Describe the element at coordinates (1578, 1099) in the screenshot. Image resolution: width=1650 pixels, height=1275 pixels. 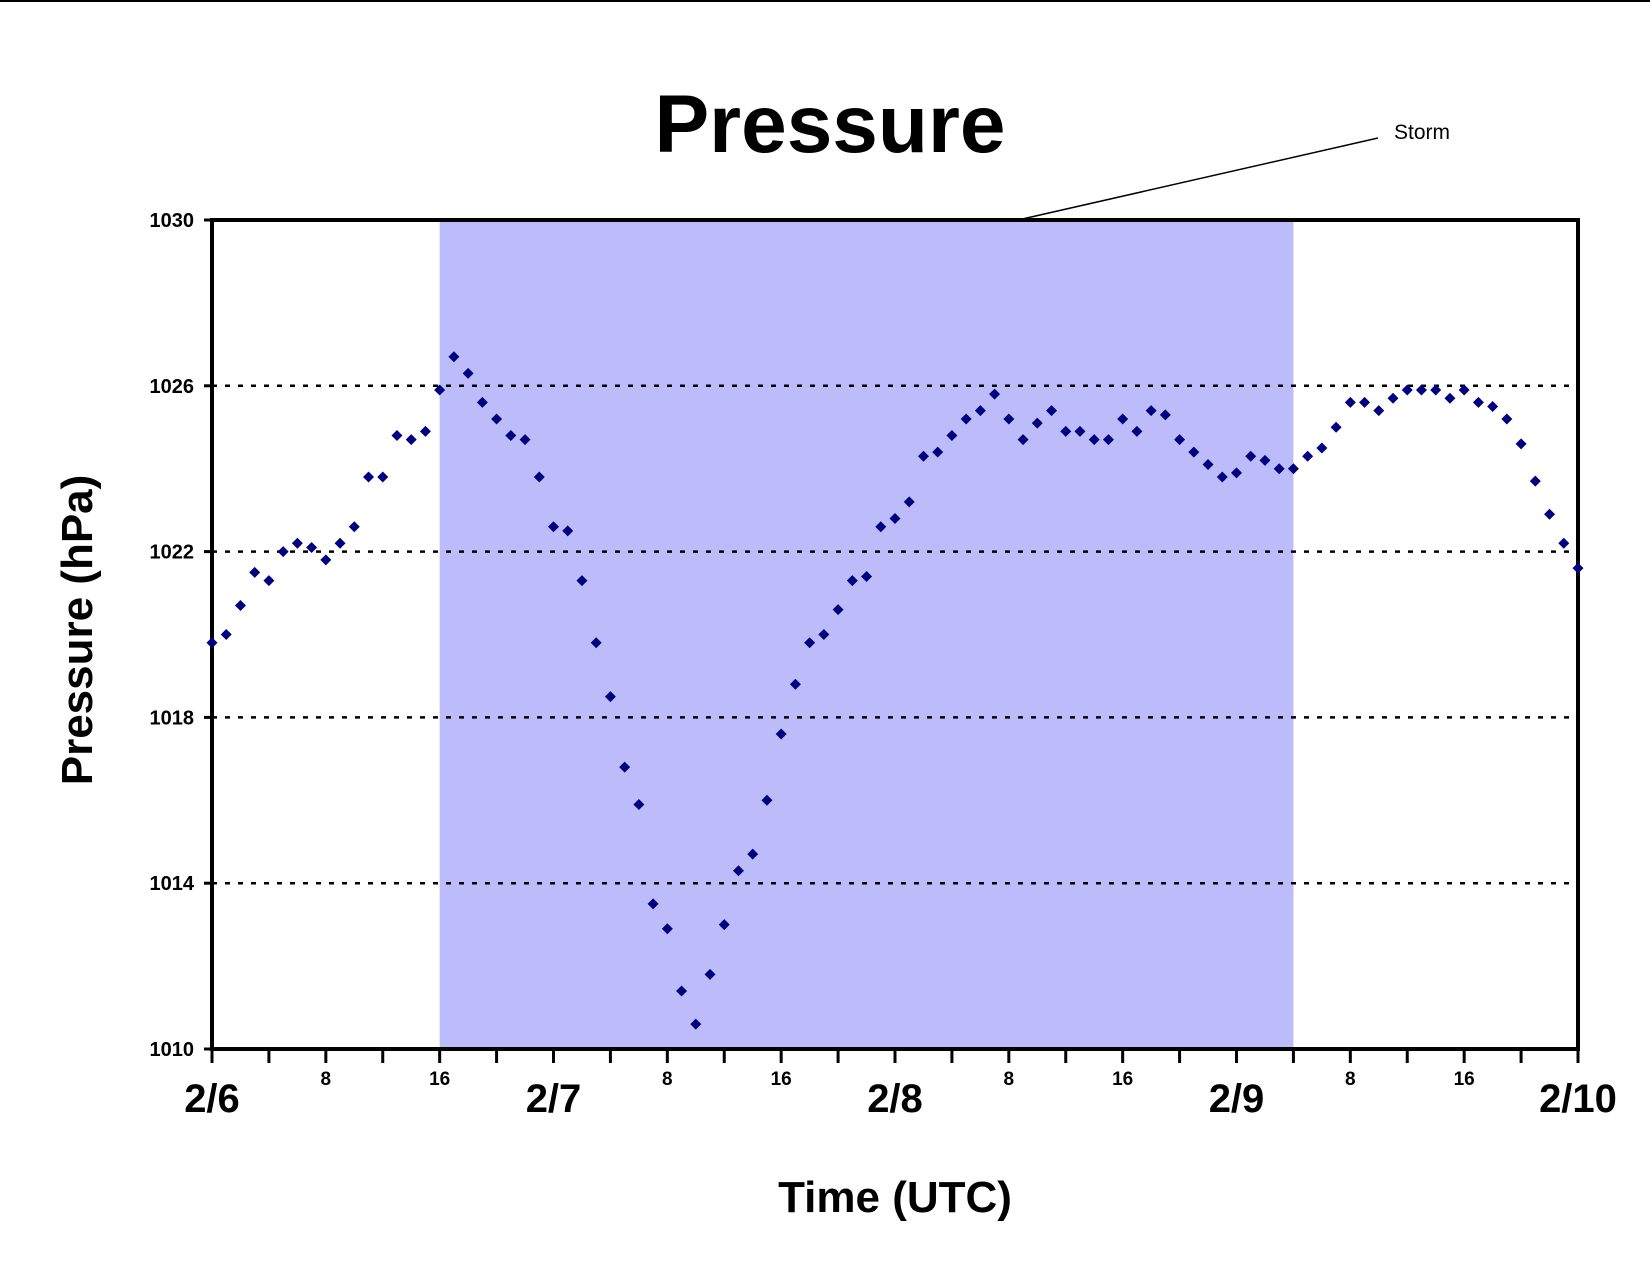
I see `x-day-label: 2/10` at that location.